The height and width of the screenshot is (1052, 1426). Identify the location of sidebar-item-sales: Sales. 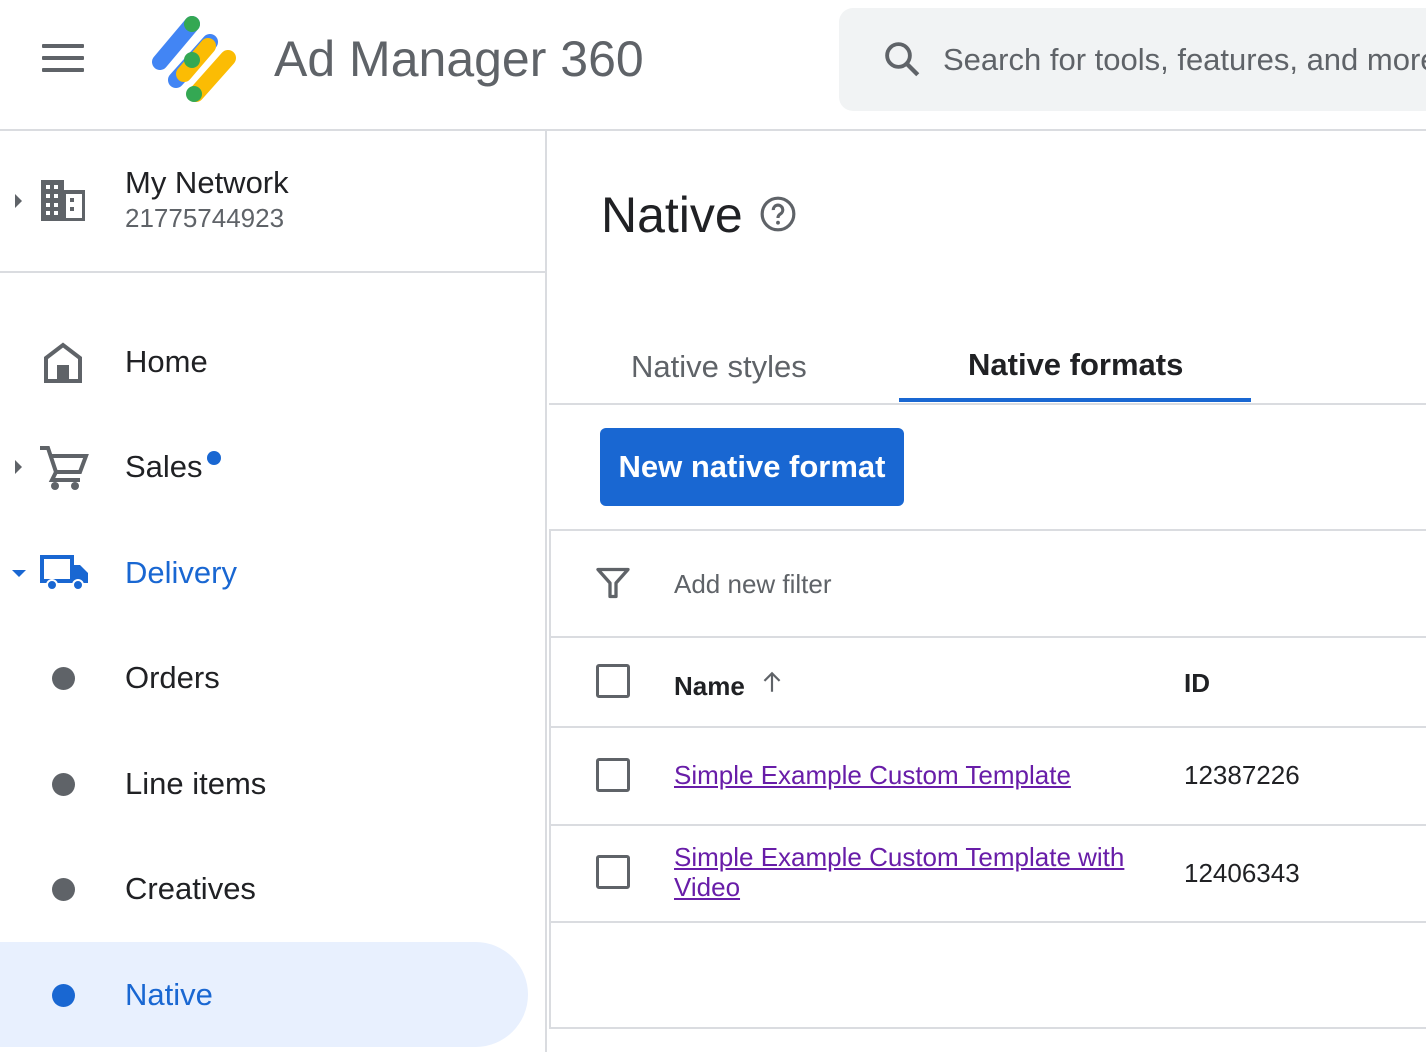
(264, 466).